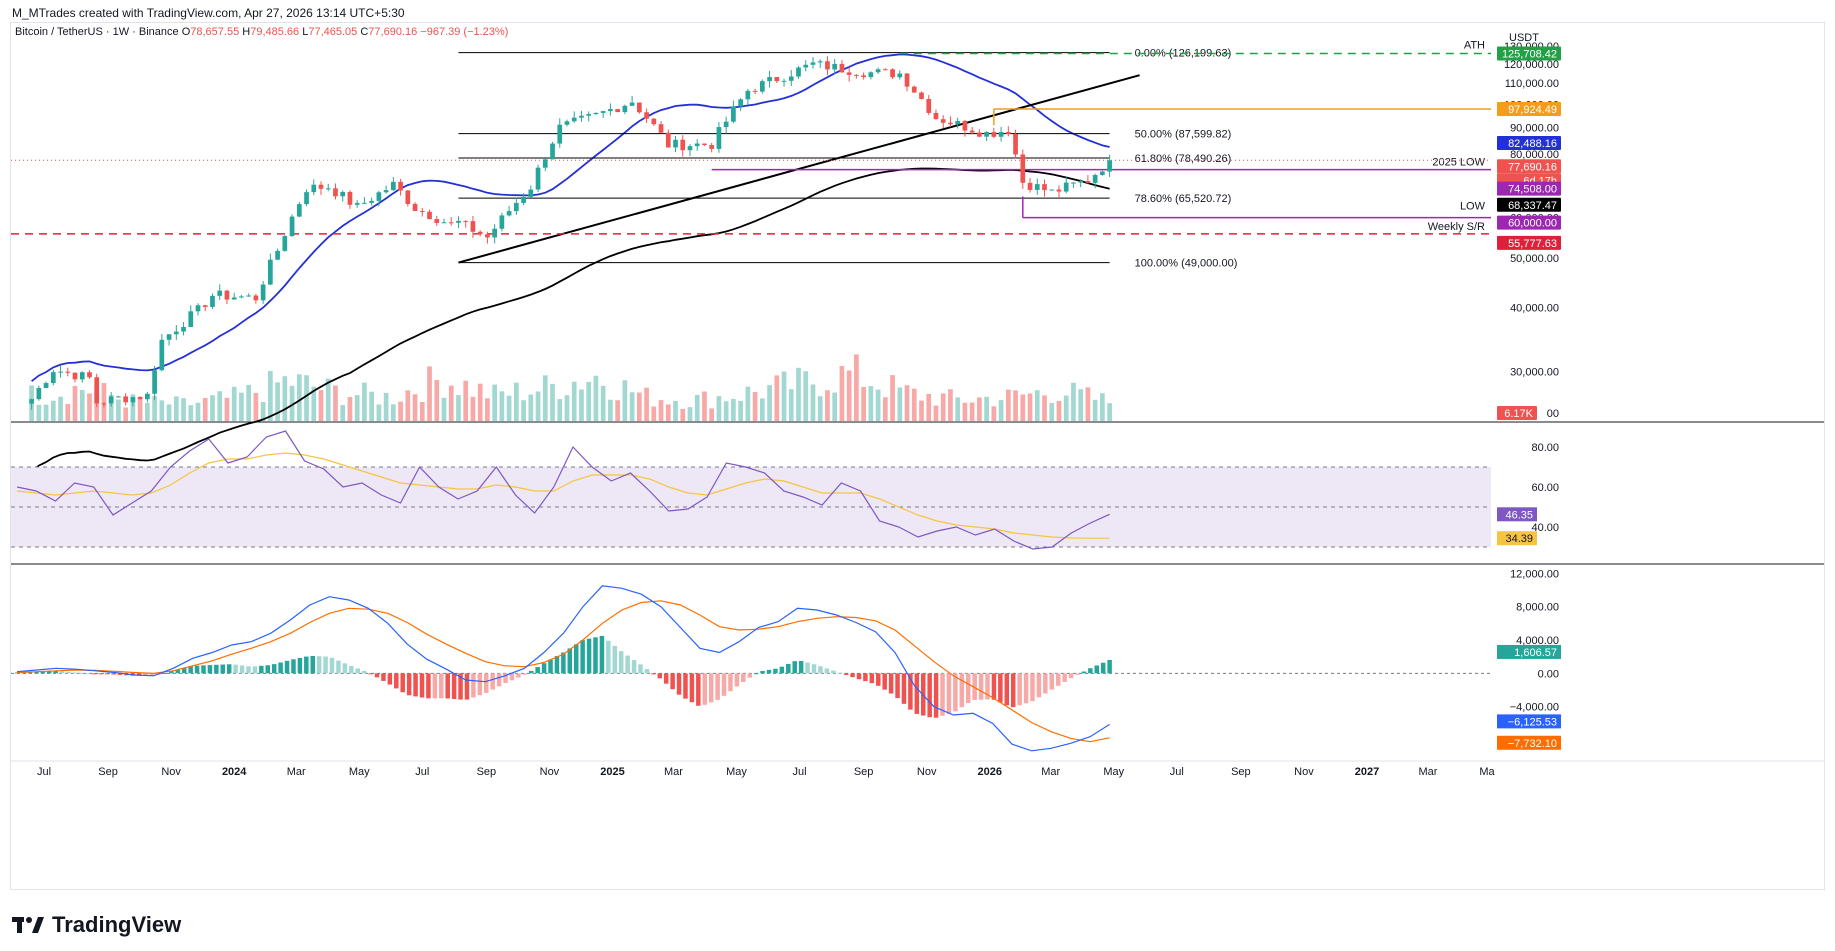  What do you see at coordinates (117, 924) in the screenshot?
I see `tradingview-logo-text: TradingView` at bounding box center [117, 924].